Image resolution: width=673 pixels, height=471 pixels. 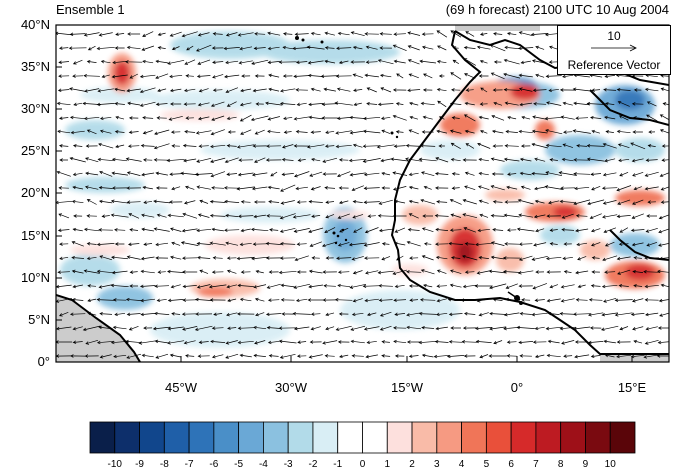 I want to click on colorbar, so click(x=362, y=437).